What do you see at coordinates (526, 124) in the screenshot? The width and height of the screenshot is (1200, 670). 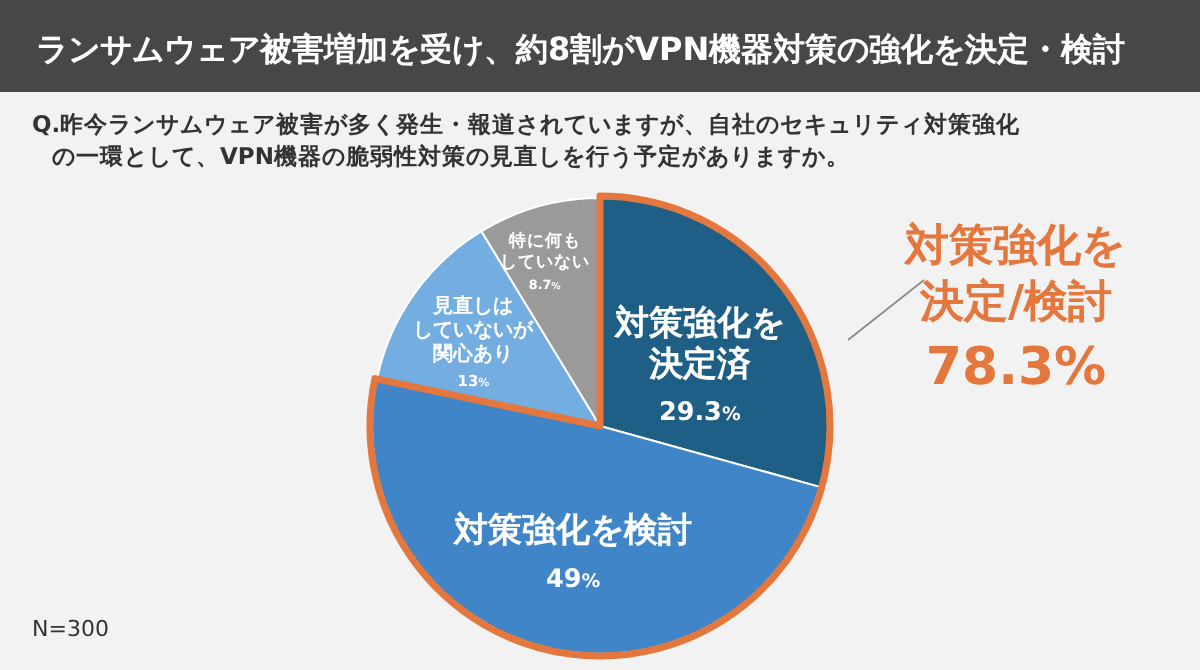 I see `subtitle: Q.昨今ランサムウェア被害が多く発生・報道されていますが、自社のセキュリティ対策強化` at bounding box center [526, 124].